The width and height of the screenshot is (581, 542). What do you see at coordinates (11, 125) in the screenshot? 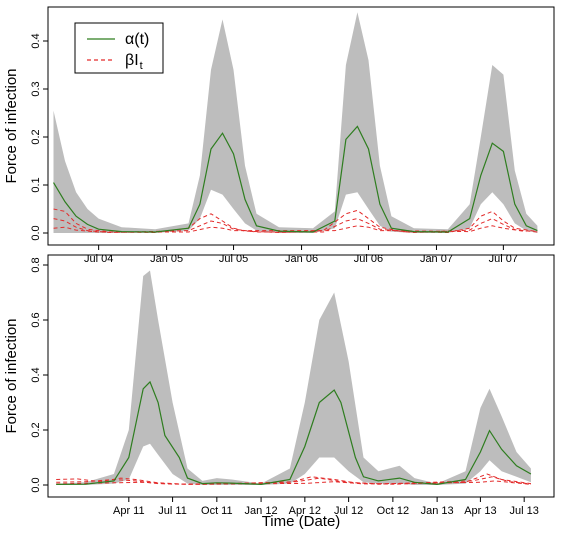
I see `panel-1-y-axis-label: Force of infection` at bounding box center [11, 125].